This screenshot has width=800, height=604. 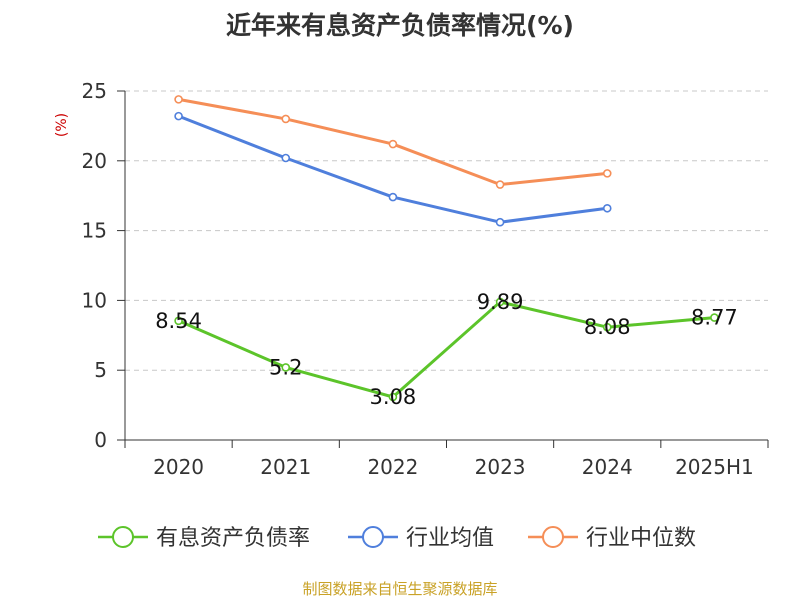 I want to click on y-tick-label: 10, so click(x=94, y=300).